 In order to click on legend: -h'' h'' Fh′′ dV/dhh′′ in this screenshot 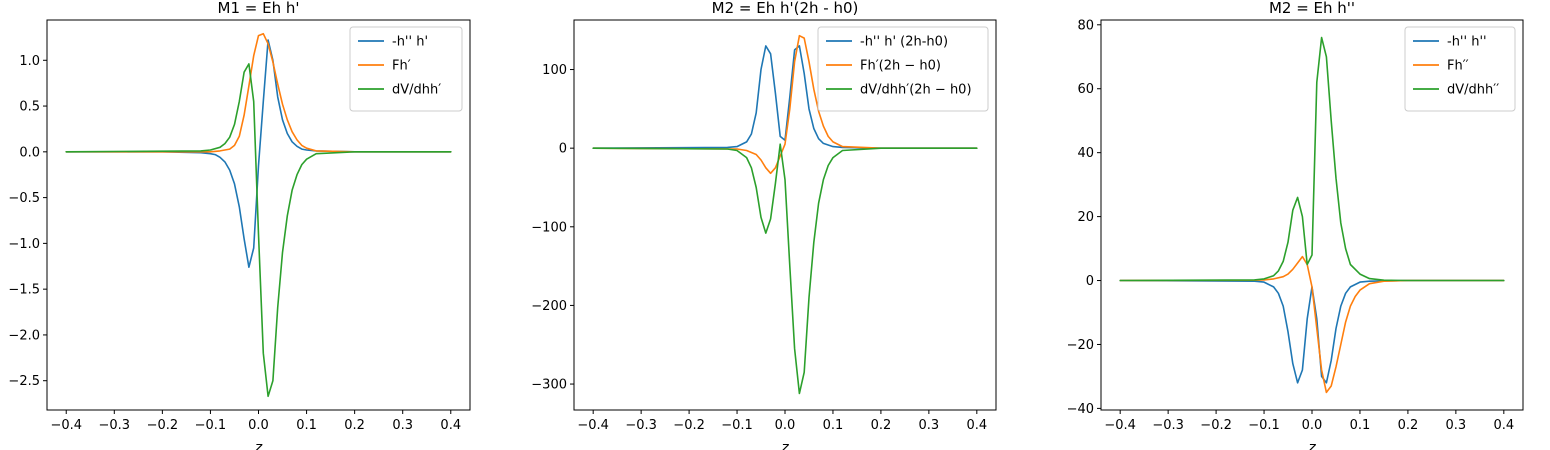, I will do `click(1460, 69)`.